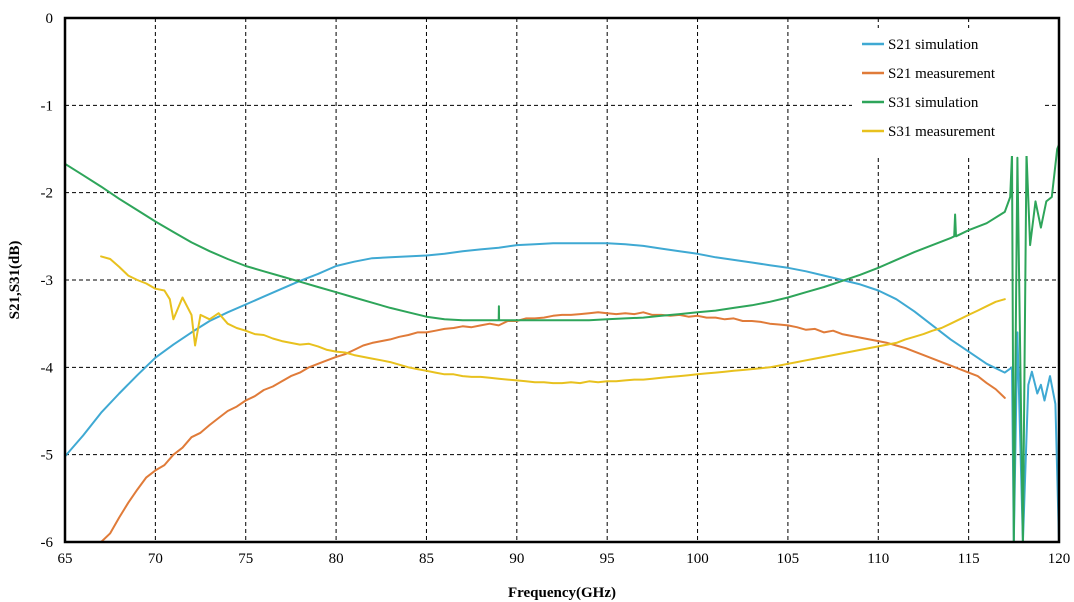 This screenshot has width=1074, height=602. What do you see at coordinates (564, 559) in the screenshot?
I see `x-tick-labels: 65 70 75 80 85 90 95 100 105 110 115 120` at bounding box center [564, 559].